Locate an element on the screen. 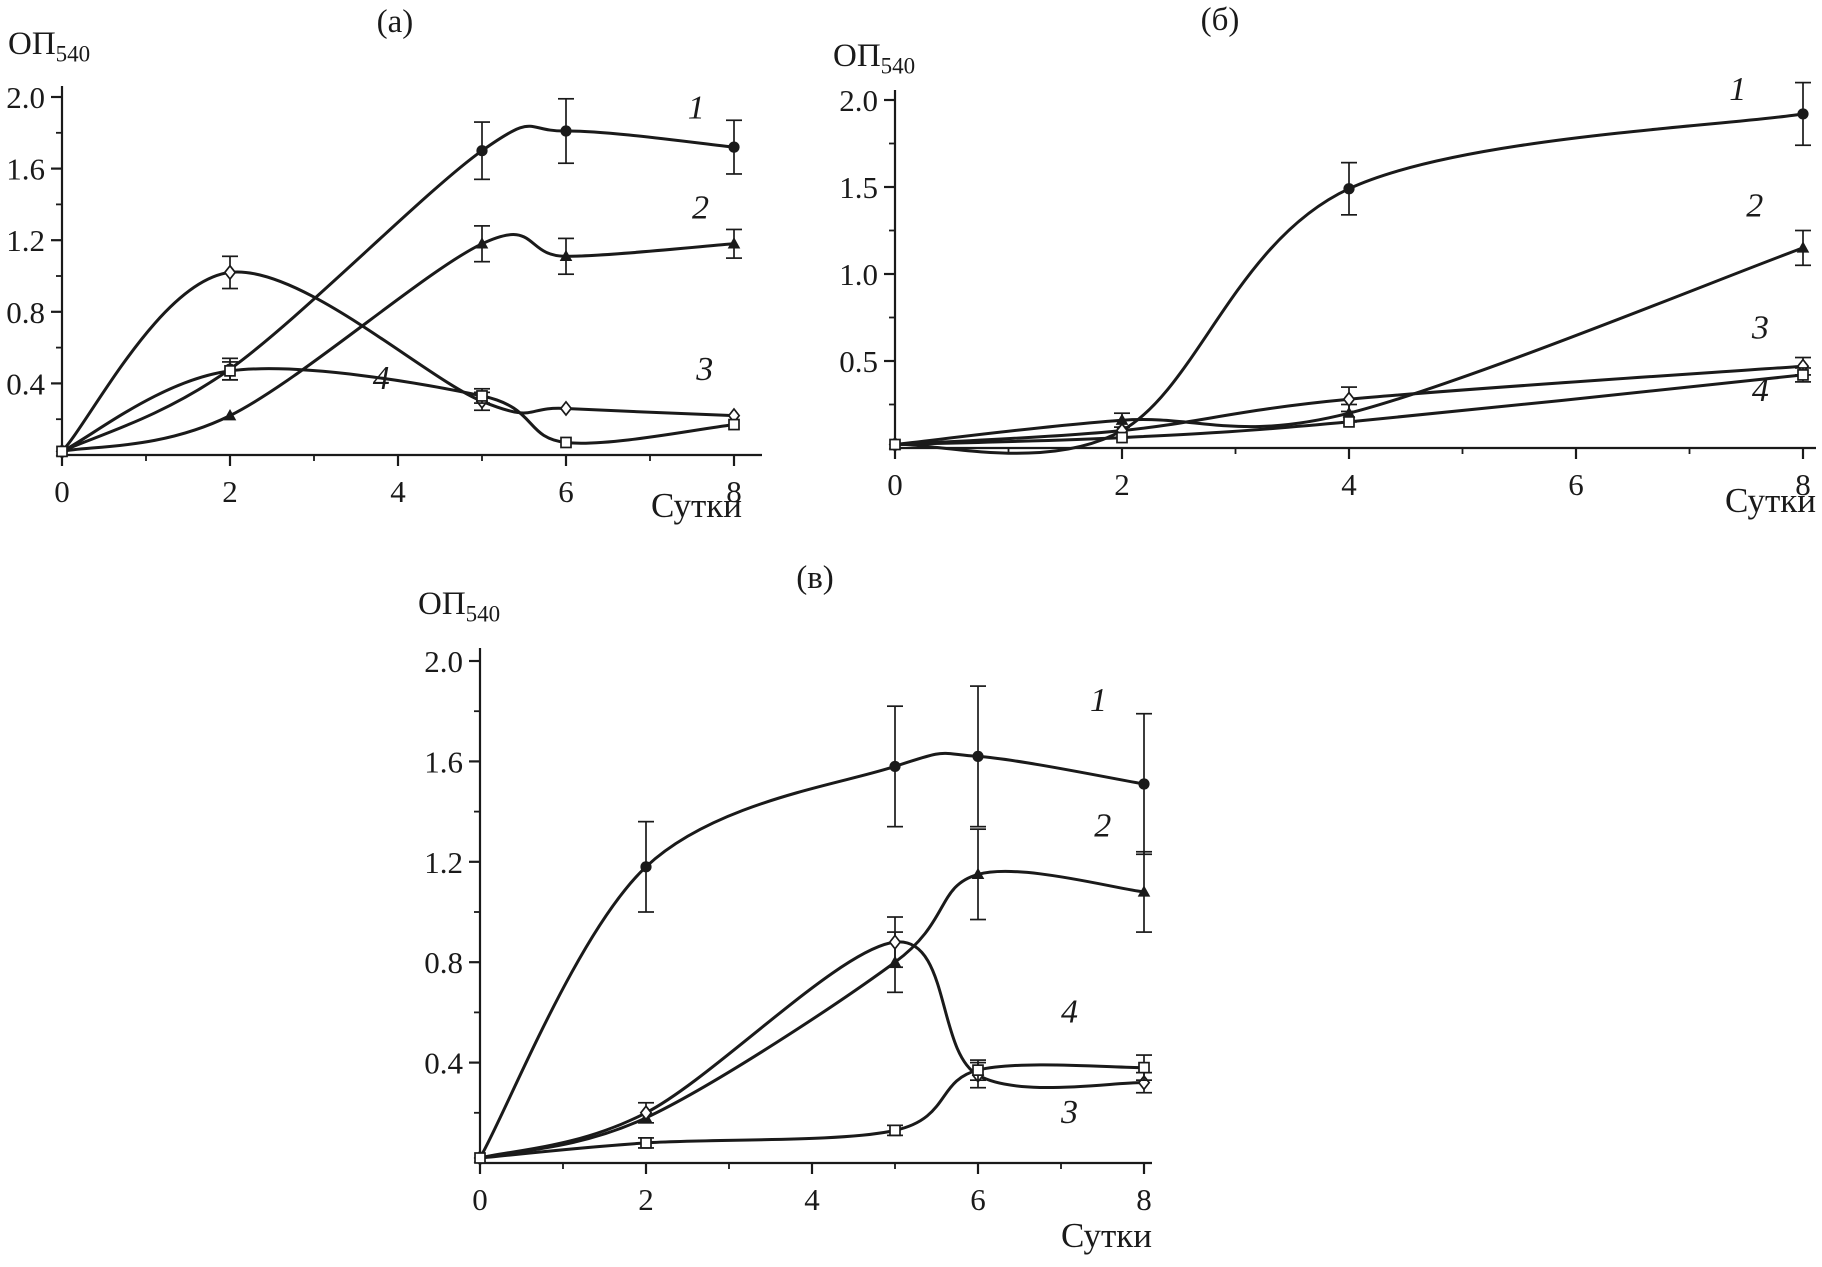 The image size is (1822, 1267). panel-a-title: (а) is located at coordinates (395, 22).